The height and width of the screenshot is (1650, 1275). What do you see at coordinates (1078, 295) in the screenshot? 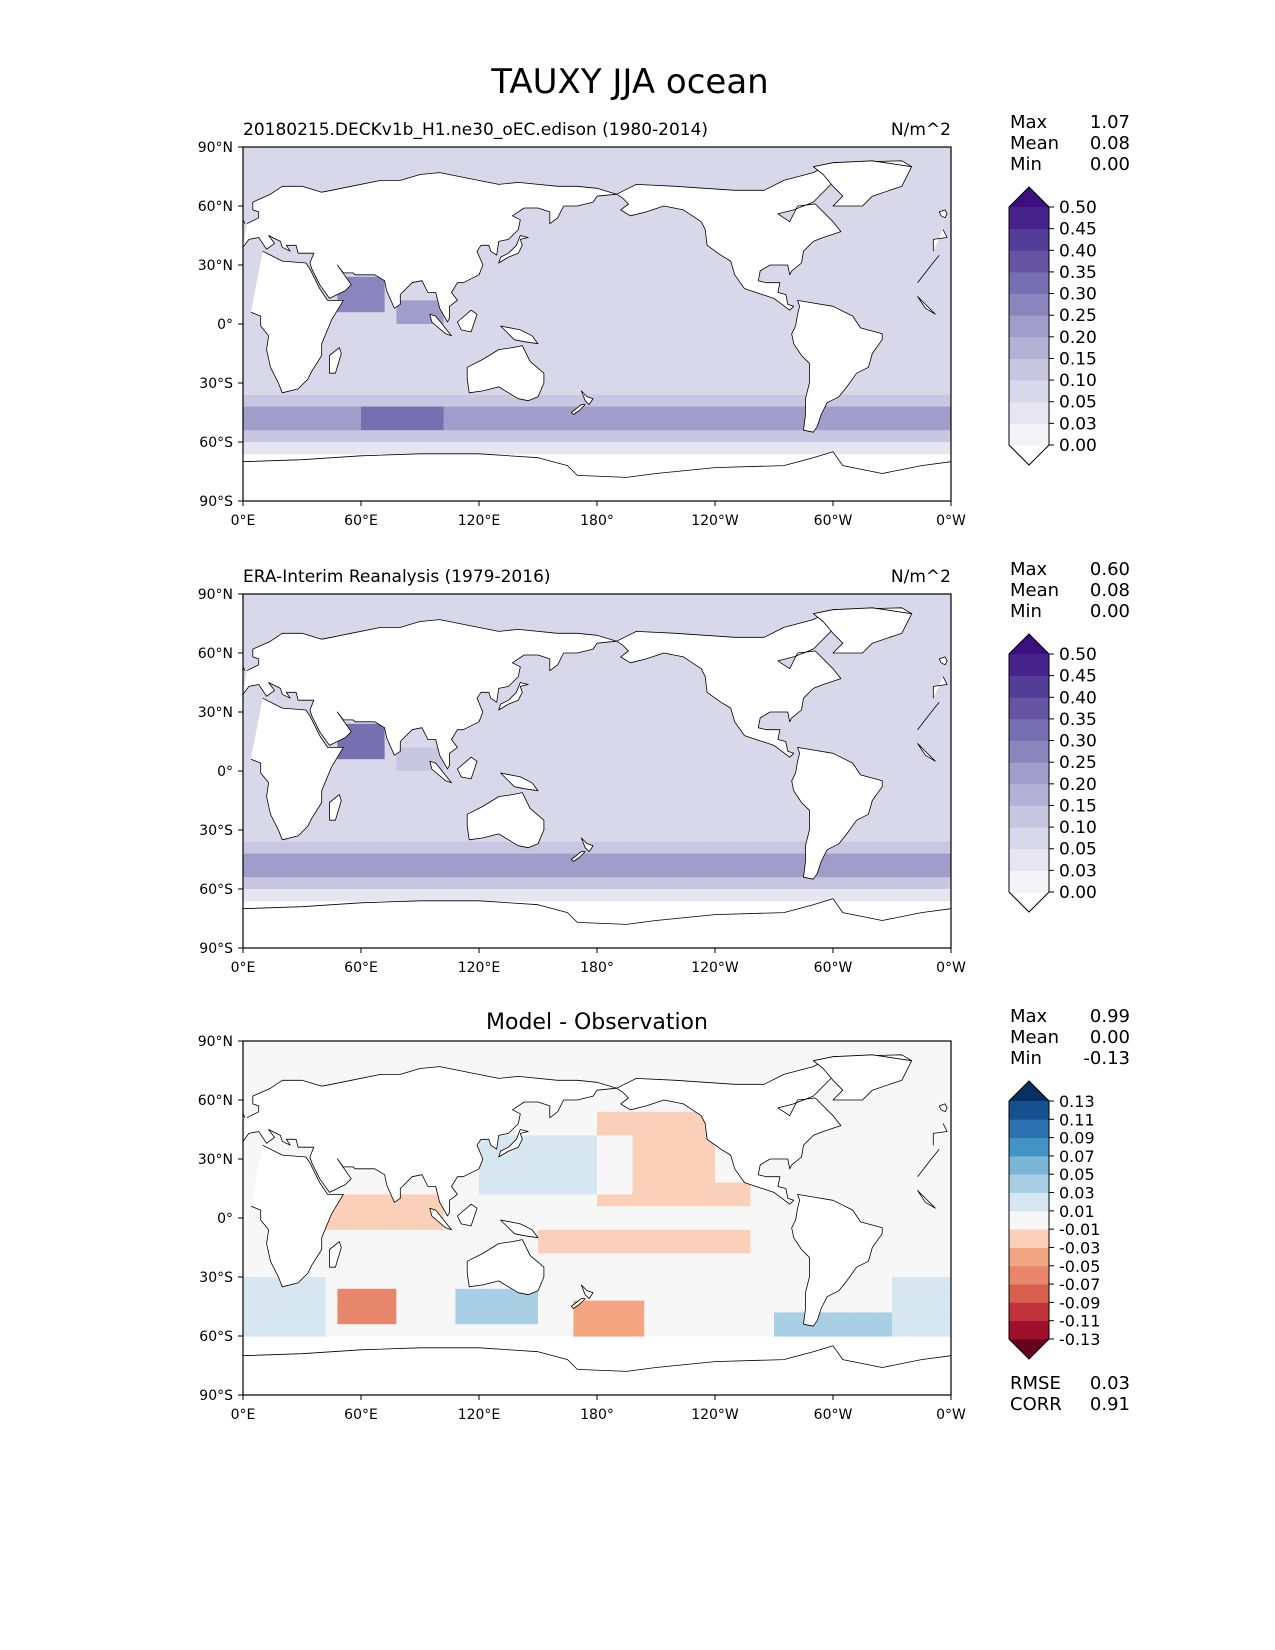
I see `colorbar-tick-label: 0.30` at bounding box center [1078, 295].